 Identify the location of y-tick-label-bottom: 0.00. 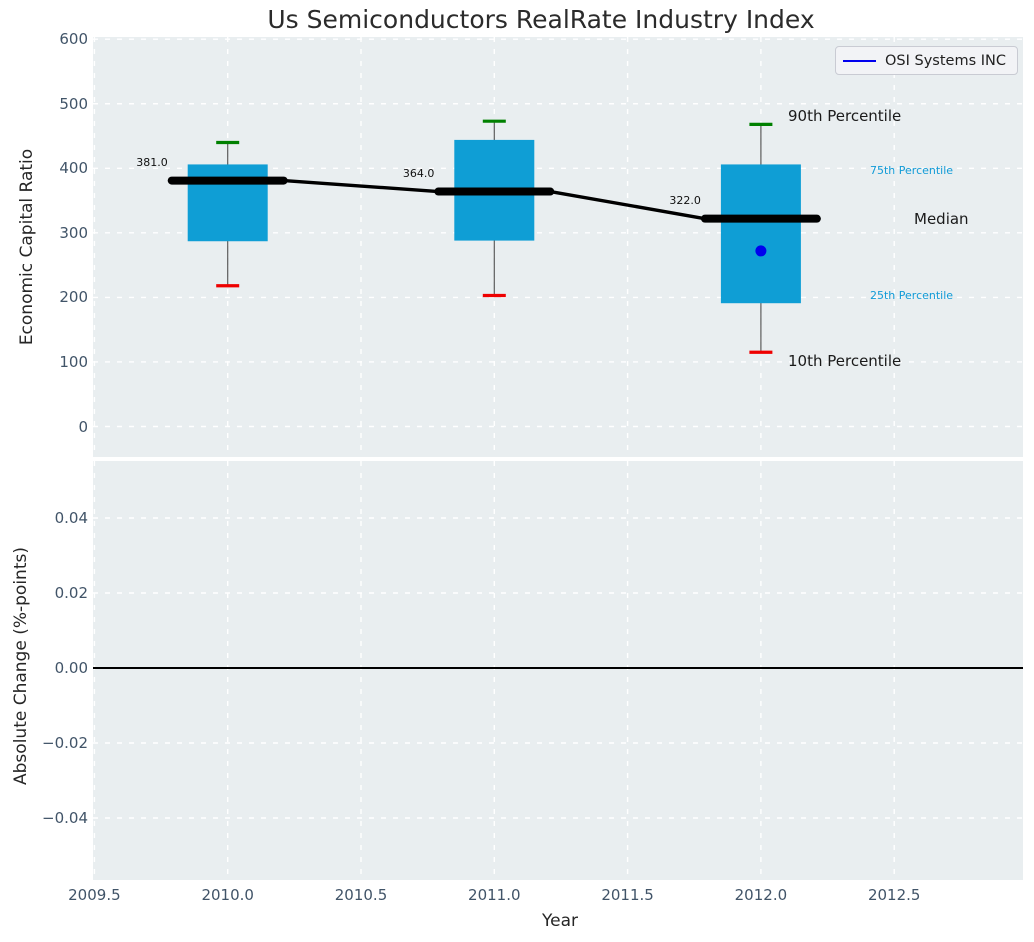
(71, 668).